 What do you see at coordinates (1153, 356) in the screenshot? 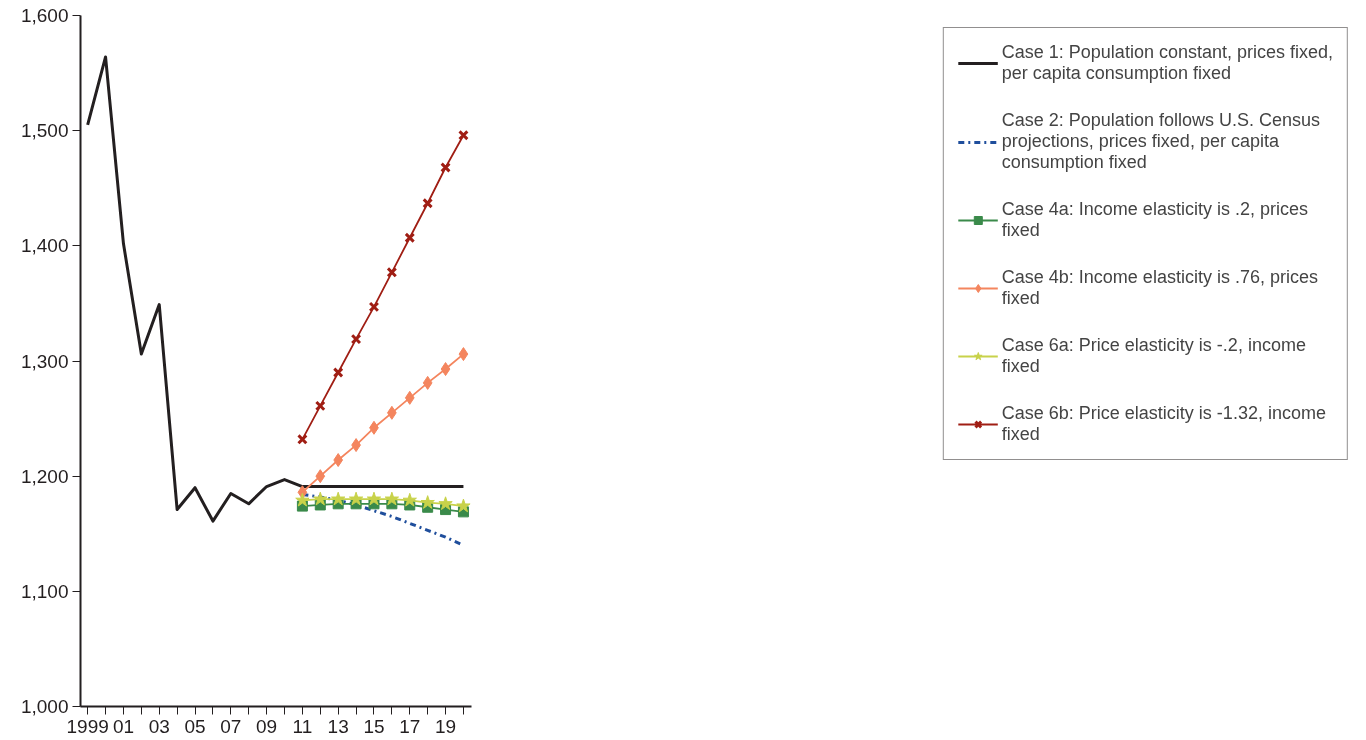
I see `legend-label: Case 6a: Price elasticity is -.2, income fixed` at bounding box center [1153, 356].